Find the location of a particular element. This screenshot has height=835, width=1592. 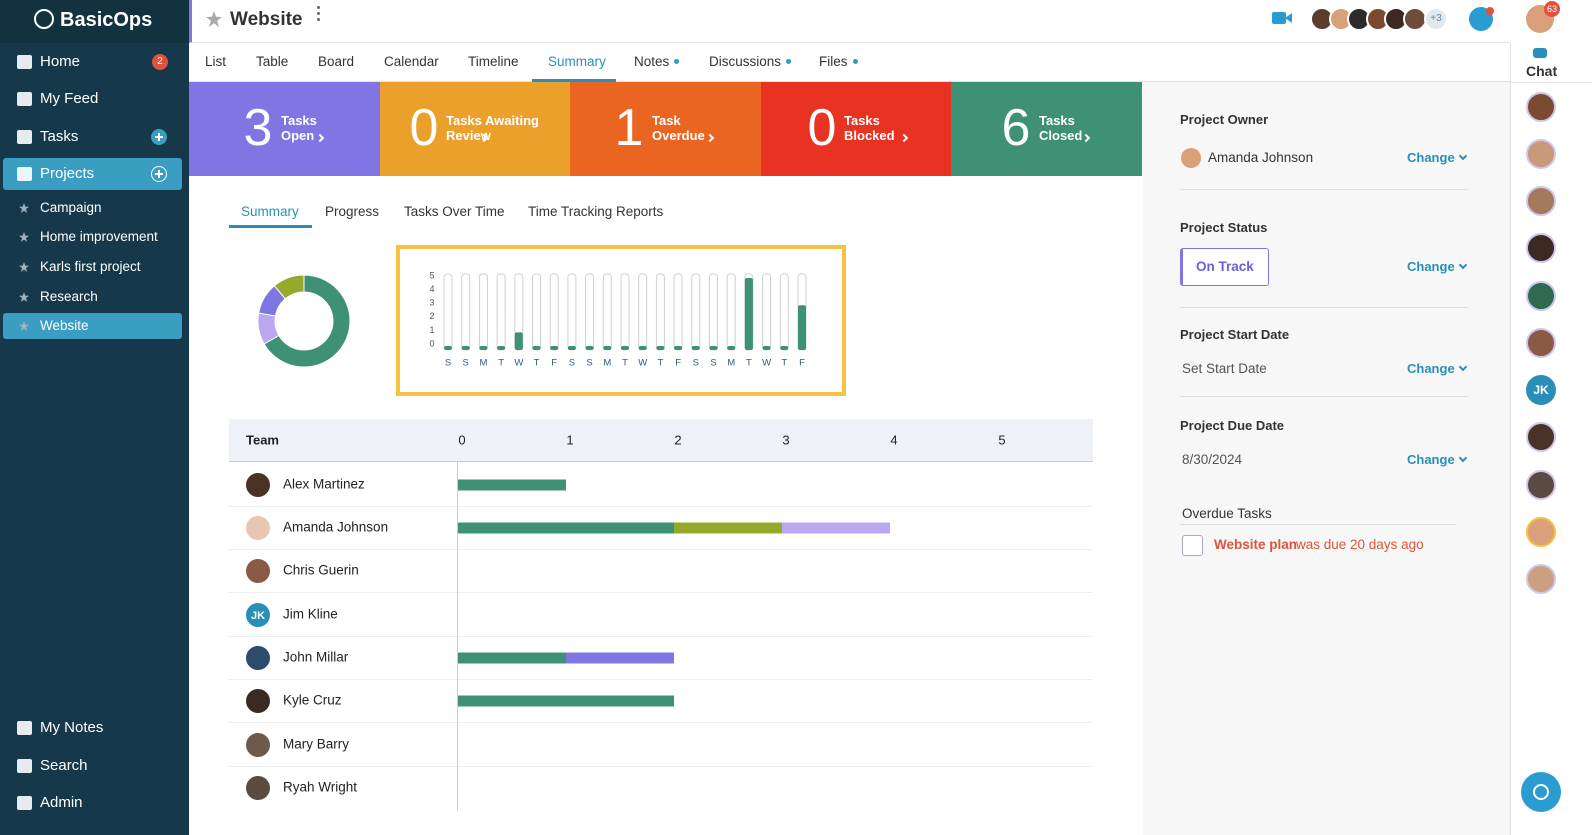

project-item: Campaign is located at coordinates (71, 207).